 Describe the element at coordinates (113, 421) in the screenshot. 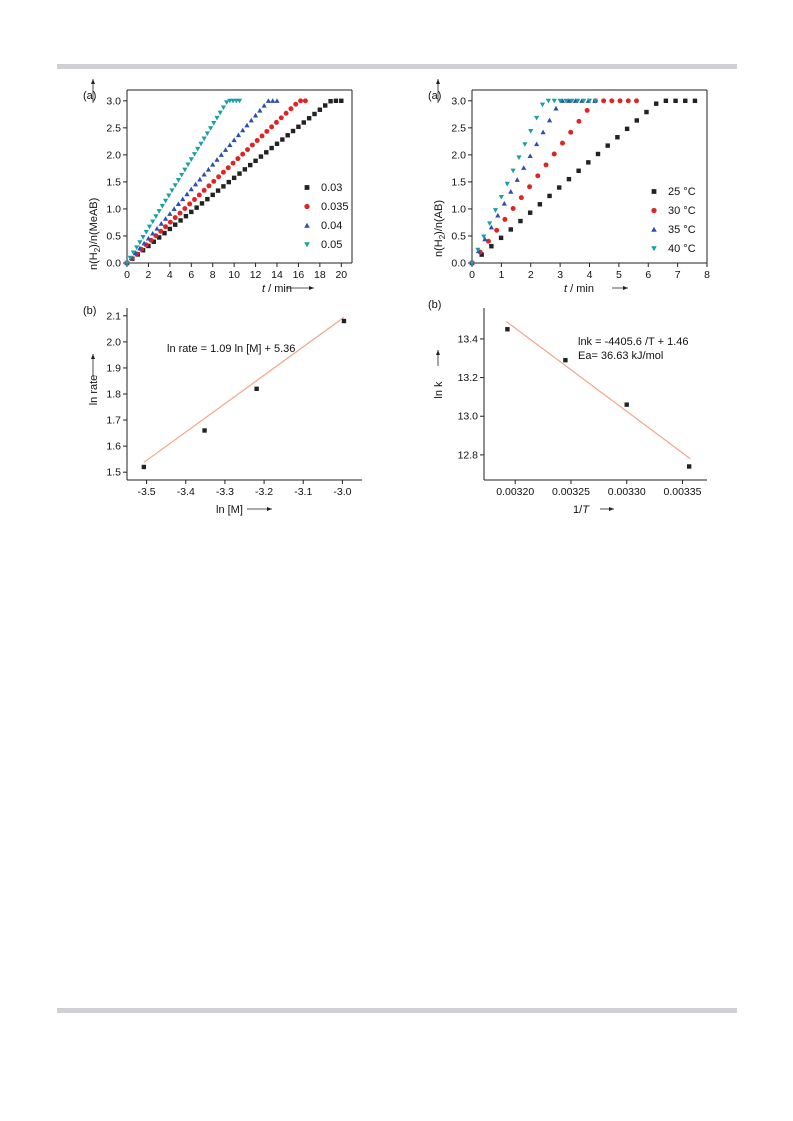

I see `y-tick-label: 1.7` at that location.